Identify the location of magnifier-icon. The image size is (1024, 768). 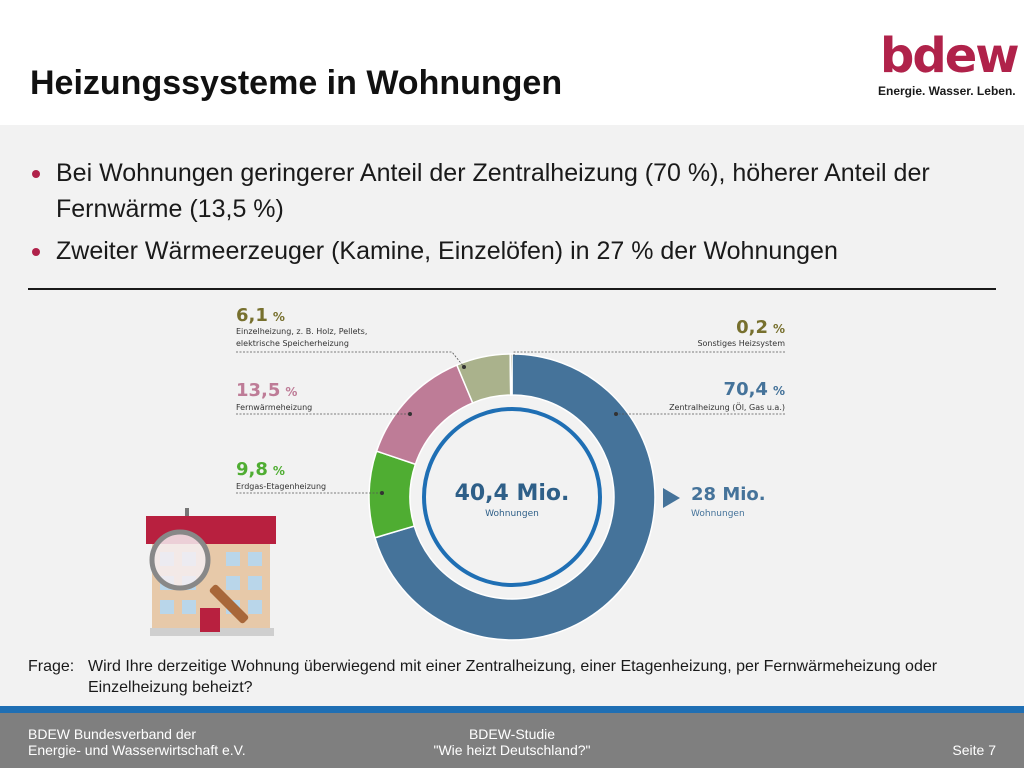
(180, 560).